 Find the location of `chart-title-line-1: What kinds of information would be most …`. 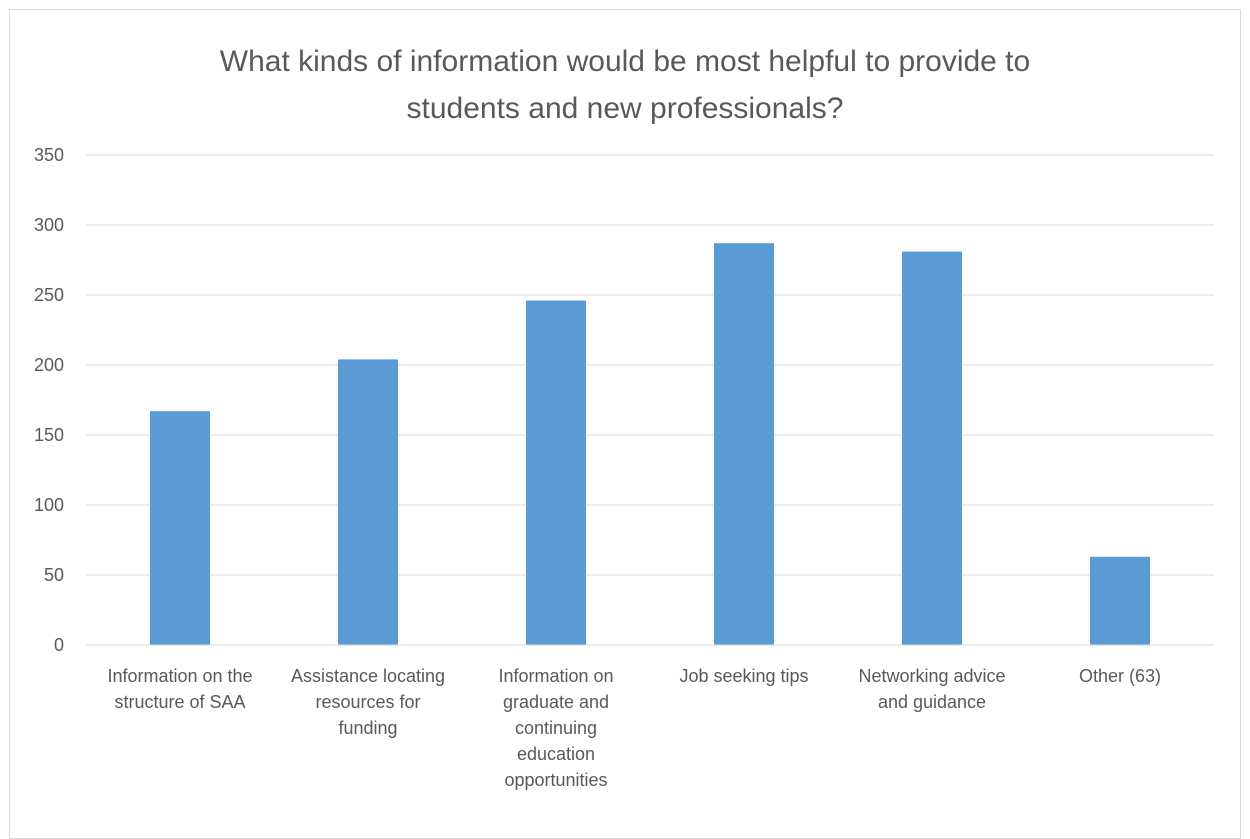

chart-title-line-1: What kinds of information would be most … is located at coordinates (625, 61).